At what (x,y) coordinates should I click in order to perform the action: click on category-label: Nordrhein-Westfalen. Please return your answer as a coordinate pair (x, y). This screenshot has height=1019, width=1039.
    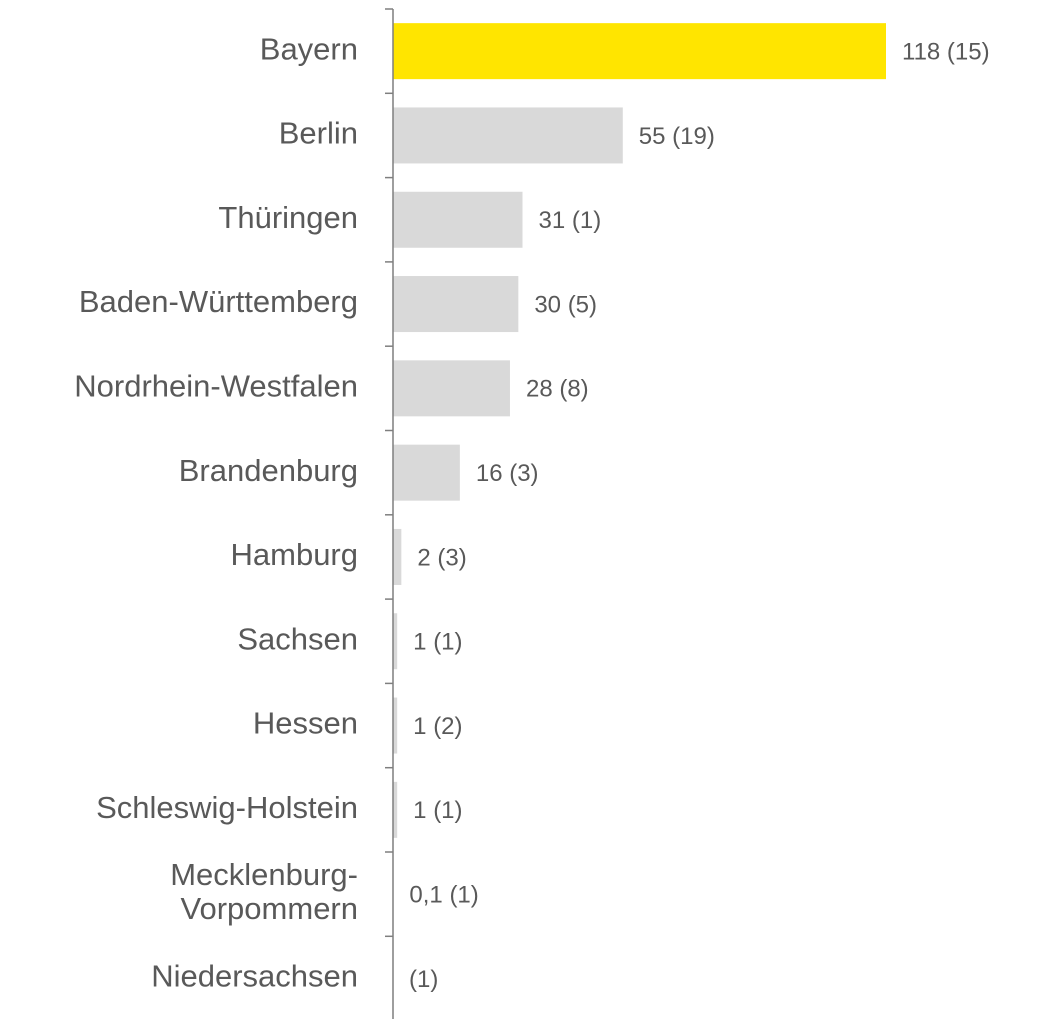
    Looking at the image, I should click on (216, 386).